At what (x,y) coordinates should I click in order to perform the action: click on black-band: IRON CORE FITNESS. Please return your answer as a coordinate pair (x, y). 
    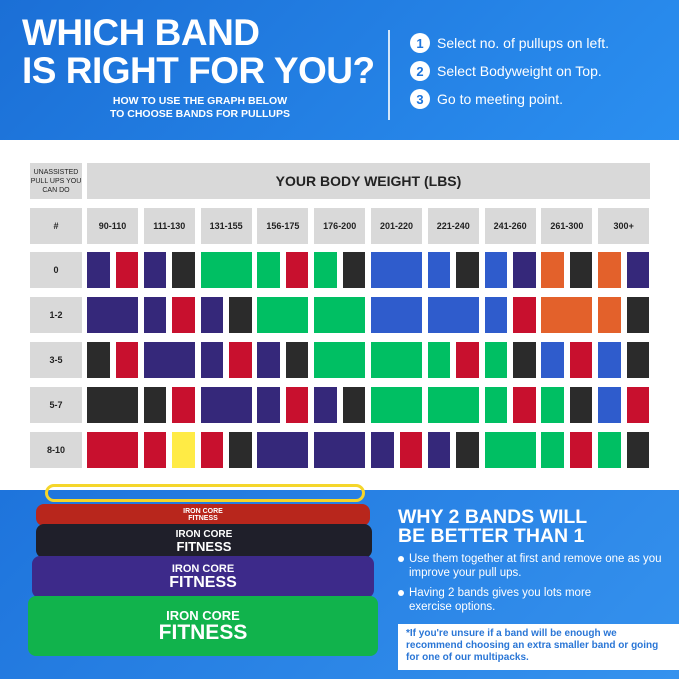
    Looking at the image, I should click on (204, 541).